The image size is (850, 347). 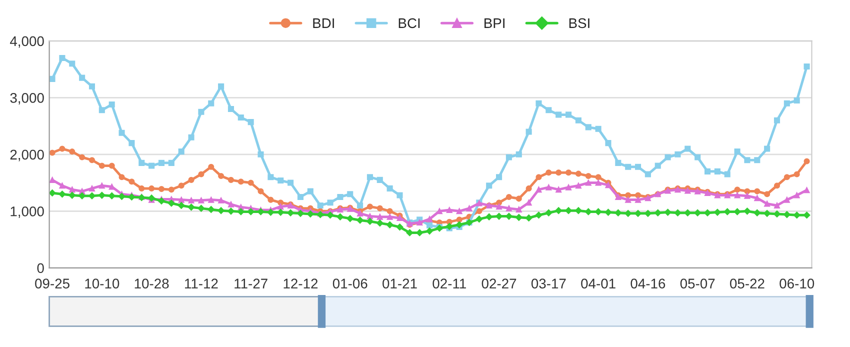 I want to click on x-tick-label: 01-21, so click(x=399, y=283).